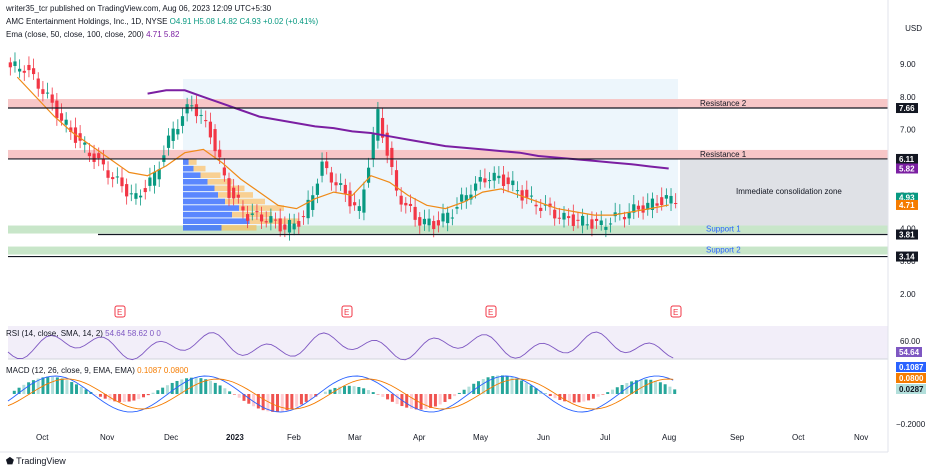 Image resolution: width=940 pixels, height=469 pixels. Describe the element at coordinates (480, 437) in the screenshot. I see `time-tick-label: May` at that location.